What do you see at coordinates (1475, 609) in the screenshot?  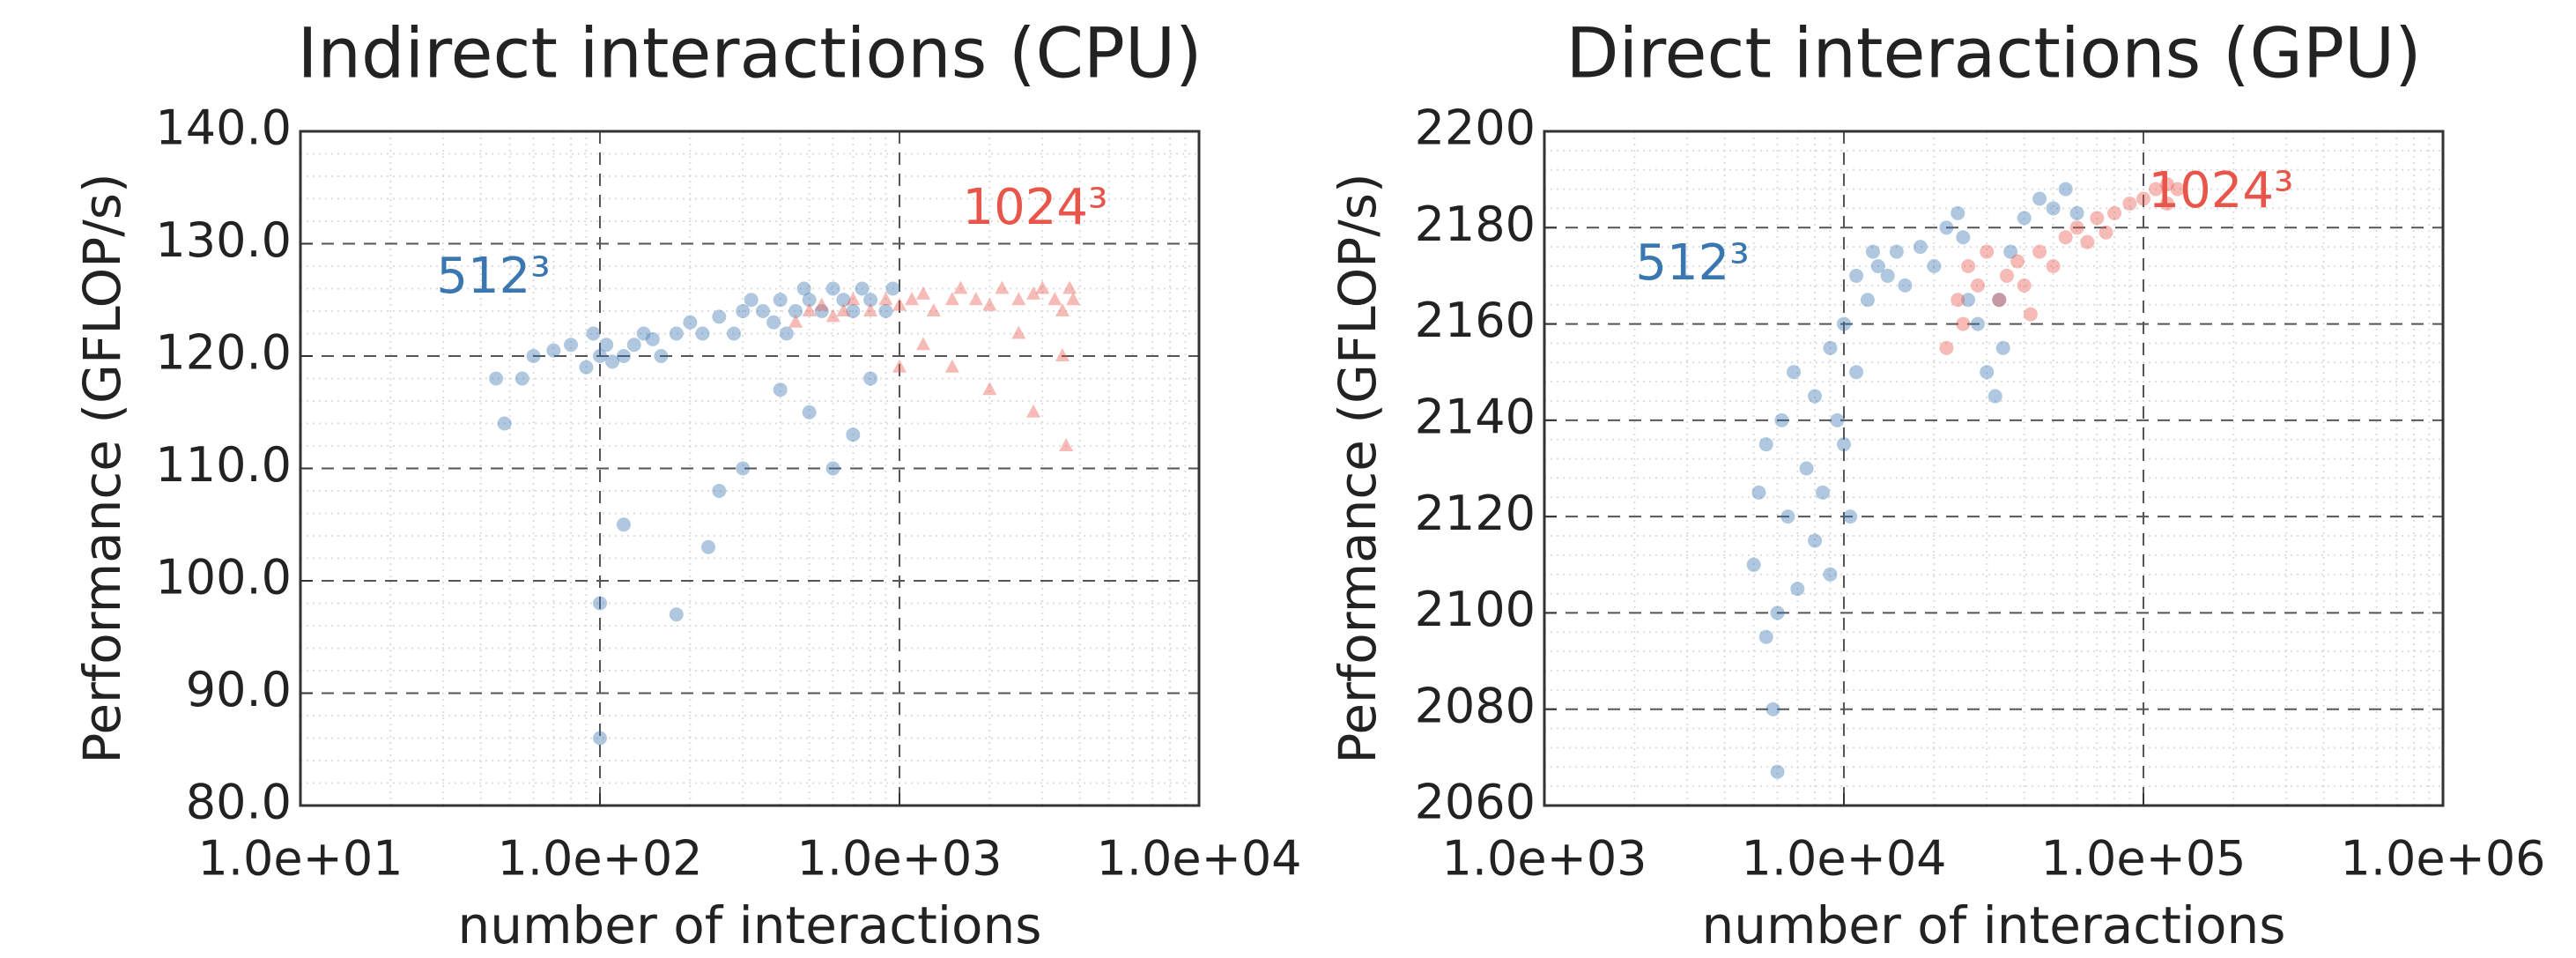 I see `y-tick-label: 2100` at bounding box center [1475, 609].